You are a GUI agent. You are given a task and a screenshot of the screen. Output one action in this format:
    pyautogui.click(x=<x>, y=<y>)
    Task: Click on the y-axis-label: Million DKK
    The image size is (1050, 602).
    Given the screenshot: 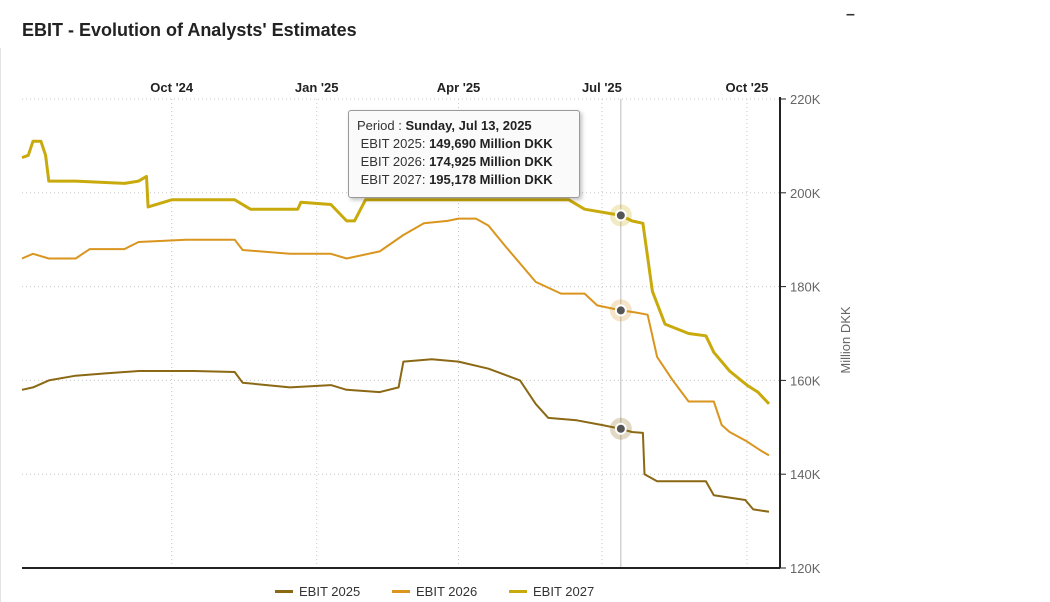 What is the action you would take?
    pyautogui.click(x=845, y=340)
    